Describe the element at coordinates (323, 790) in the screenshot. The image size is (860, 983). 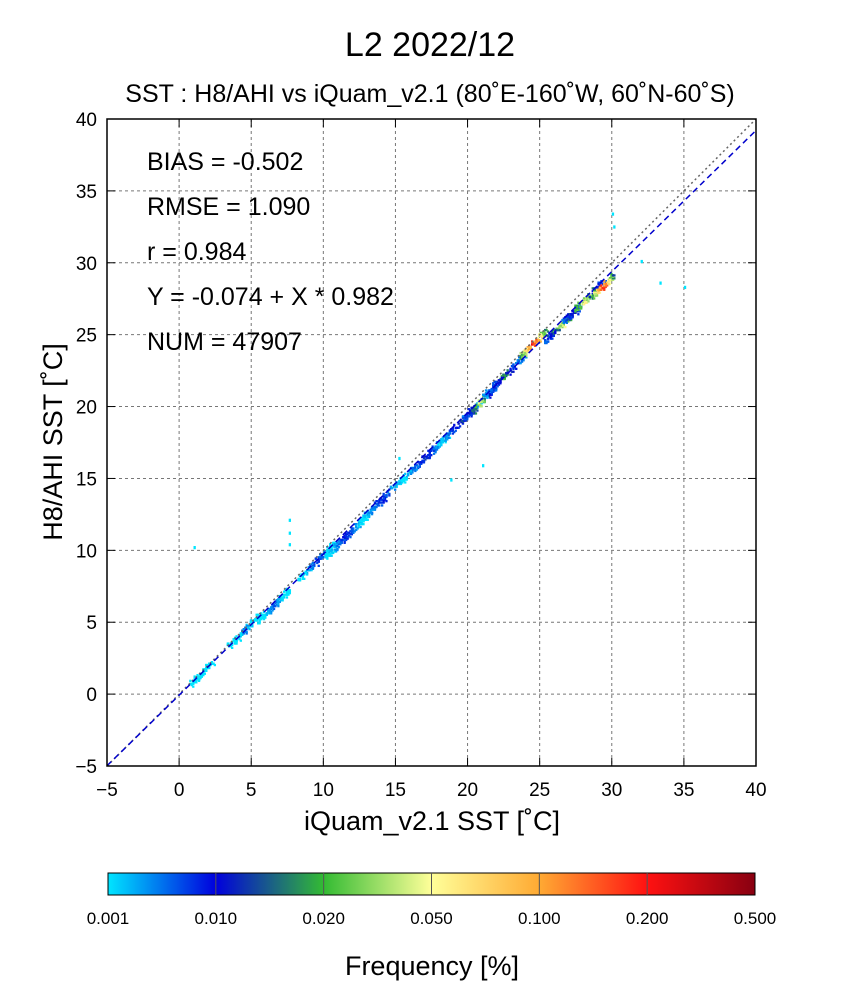
I see `x-tick-label: 10` at that location.